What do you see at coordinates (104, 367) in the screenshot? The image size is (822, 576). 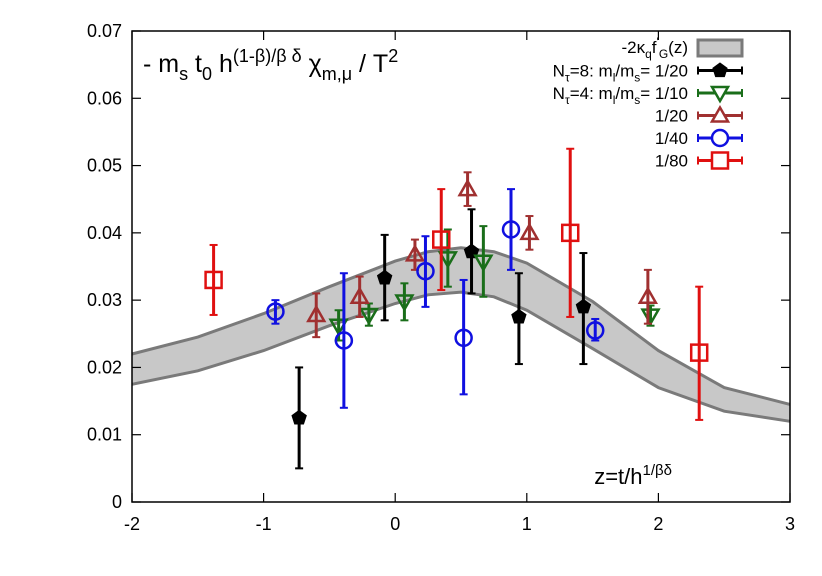 I see `y-tick-label: 0.02` at bounding box center [104, 367].